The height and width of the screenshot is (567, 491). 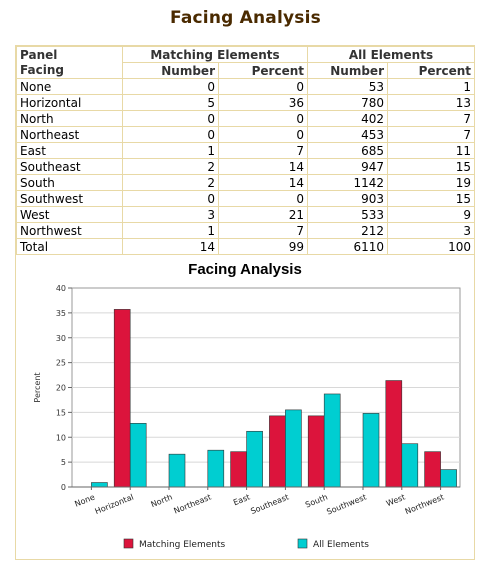 I want to click on x-category-label: North, so click(x=162, y=501).